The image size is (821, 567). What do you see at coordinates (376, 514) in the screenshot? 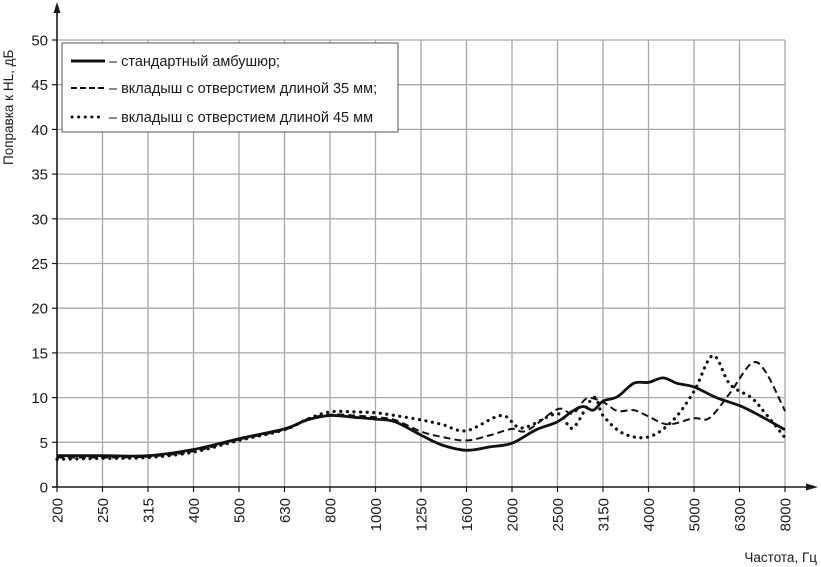
I see `x-tick-label: 1000` at bounding box center [376, 514].